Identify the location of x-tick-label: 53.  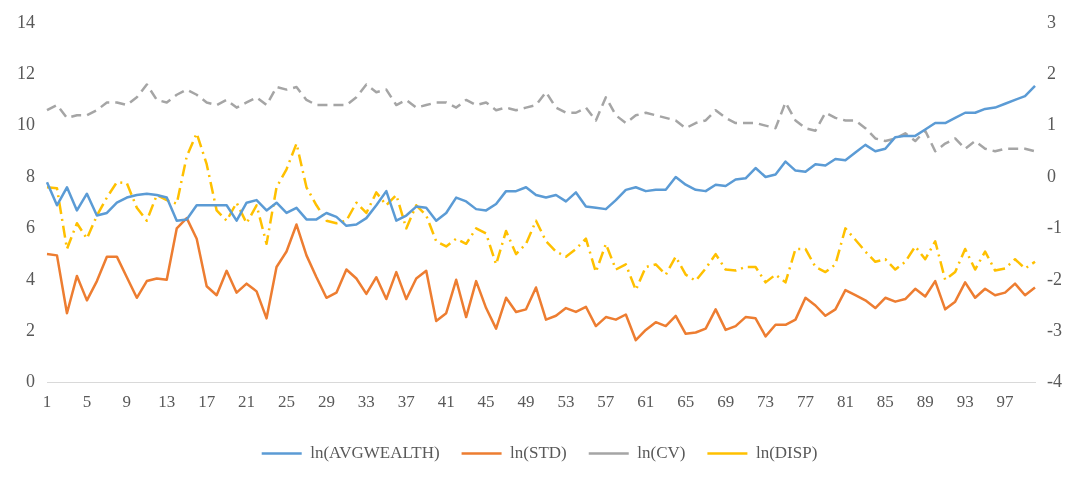
(566, 402).